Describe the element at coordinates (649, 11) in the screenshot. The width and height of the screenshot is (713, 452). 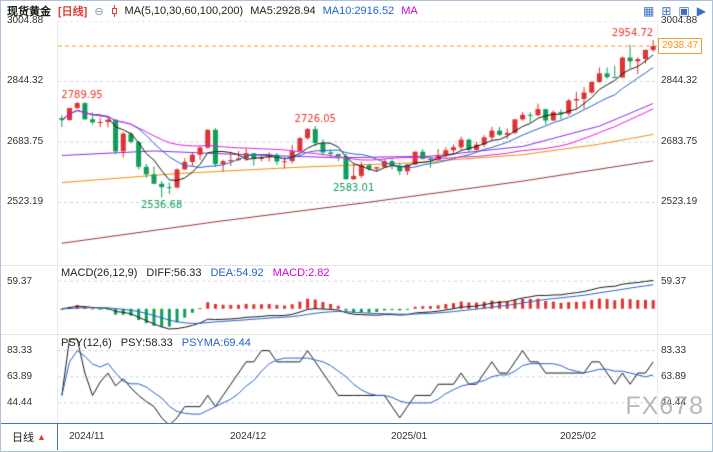
I see `grid-layout-icon: ▦` at that location.